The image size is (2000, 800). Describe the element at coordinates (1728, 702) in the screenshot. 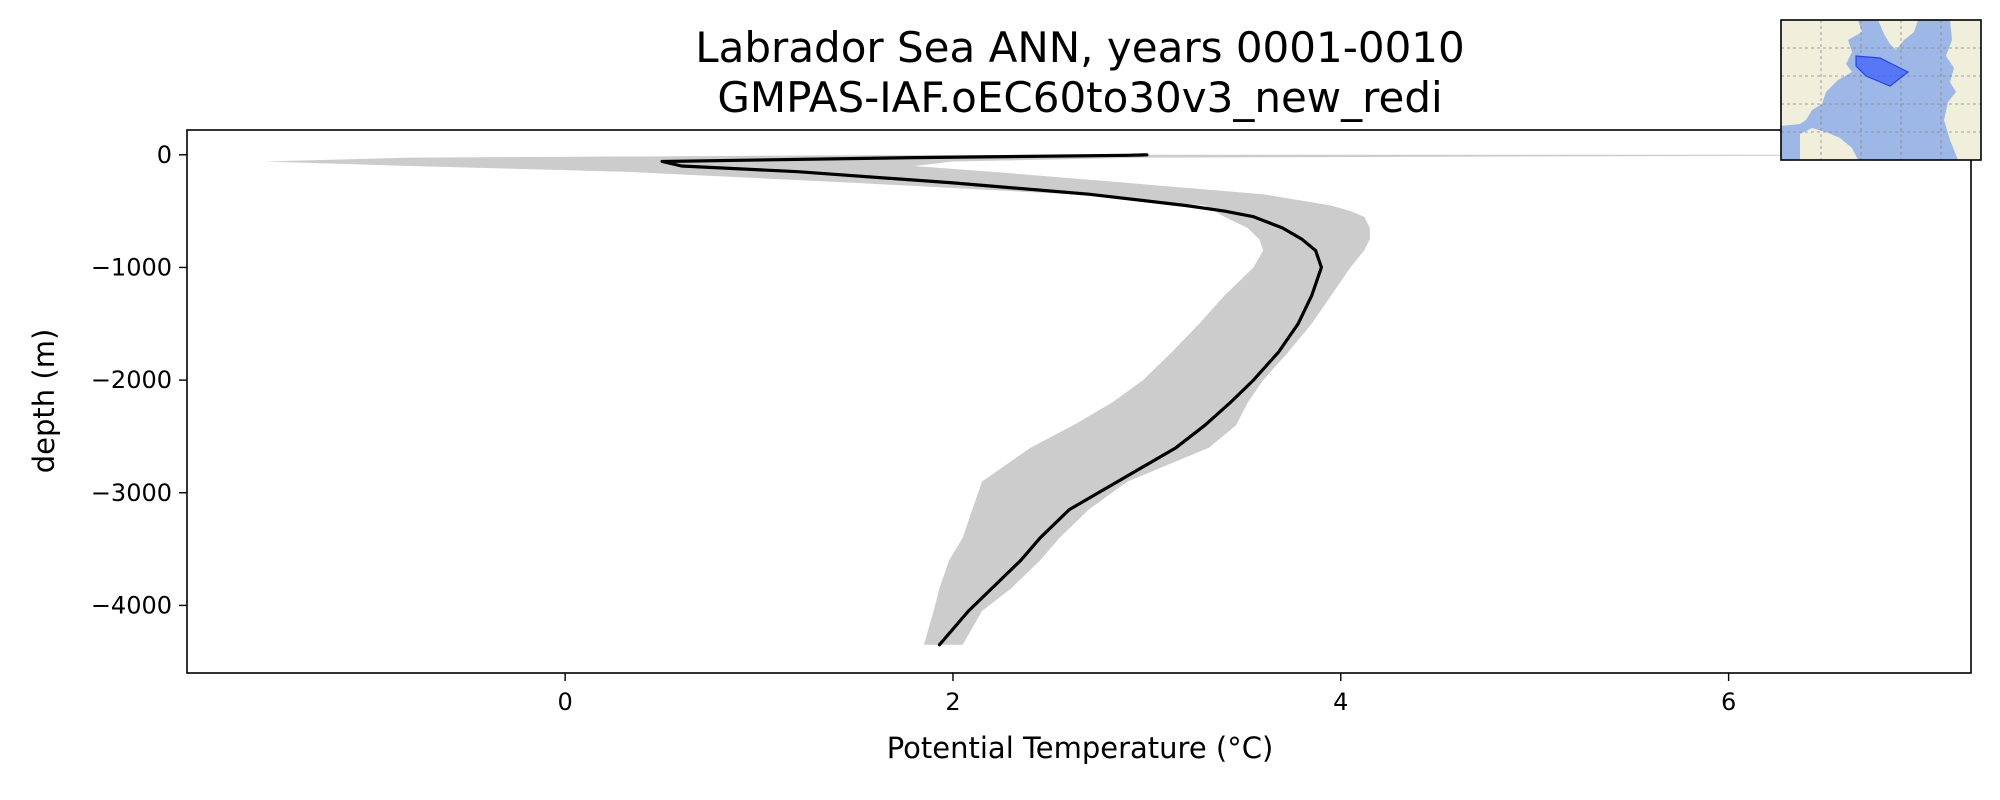

I see `x-tick-label: 6` at that location.